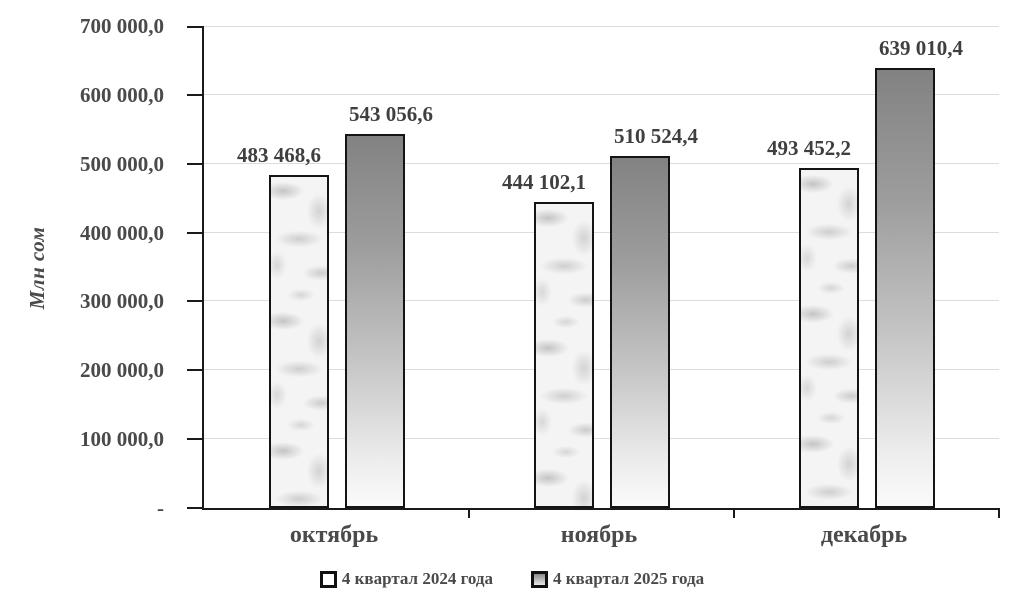 This screenshot has width=1024, height=608. I want to click on x-axis-label-december: декабрь, so click(864, 535).